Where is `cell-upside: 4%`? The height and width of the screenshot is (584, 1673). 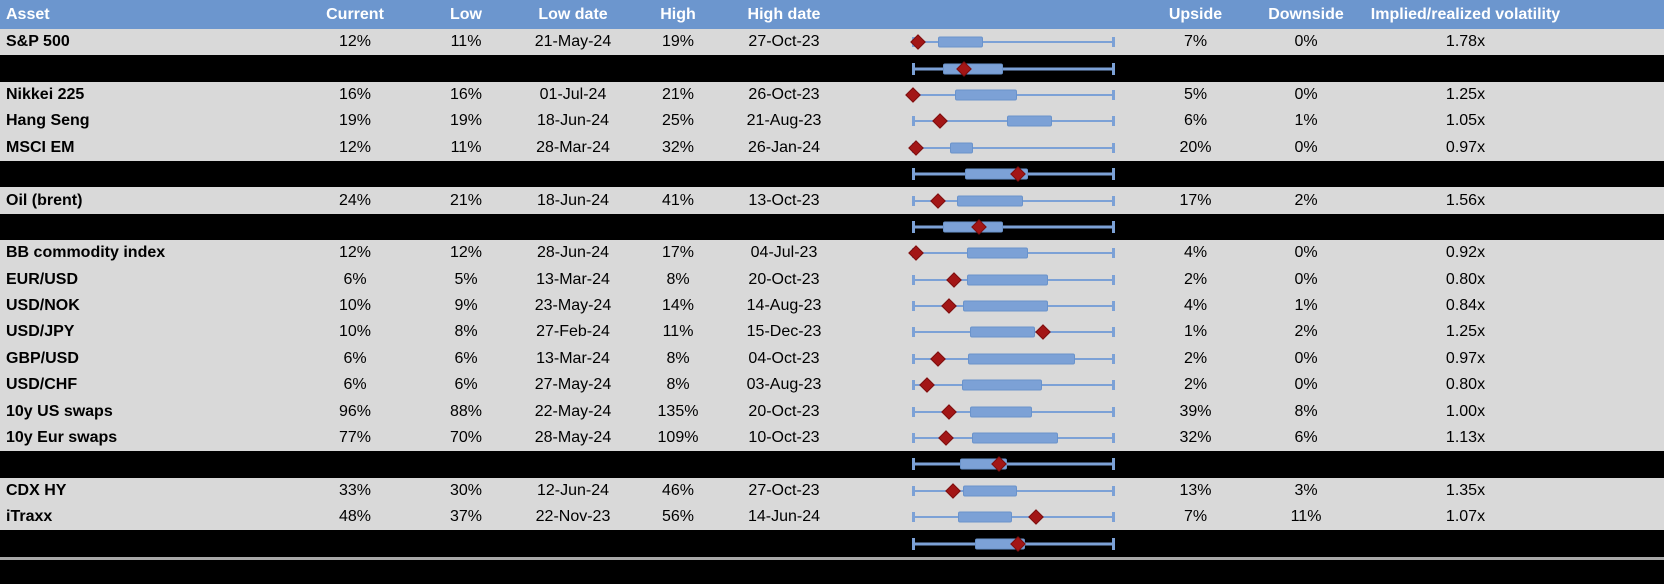 cell-upside: 4% is located at coordinates (1195, 253).